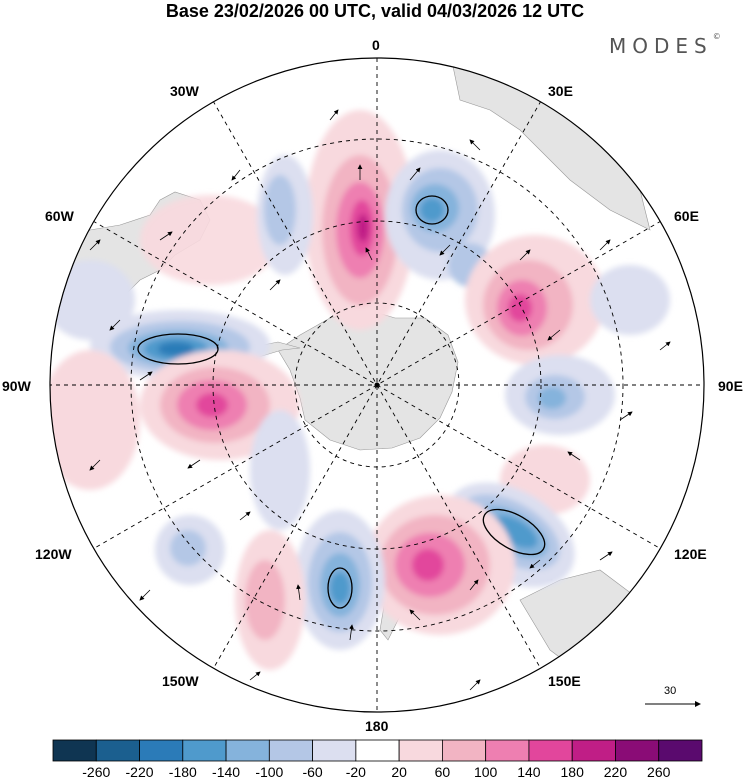 The height and width of the screenshot is (783, 750). I want to click on lon-label-150w: 150W, so click(180, 681).